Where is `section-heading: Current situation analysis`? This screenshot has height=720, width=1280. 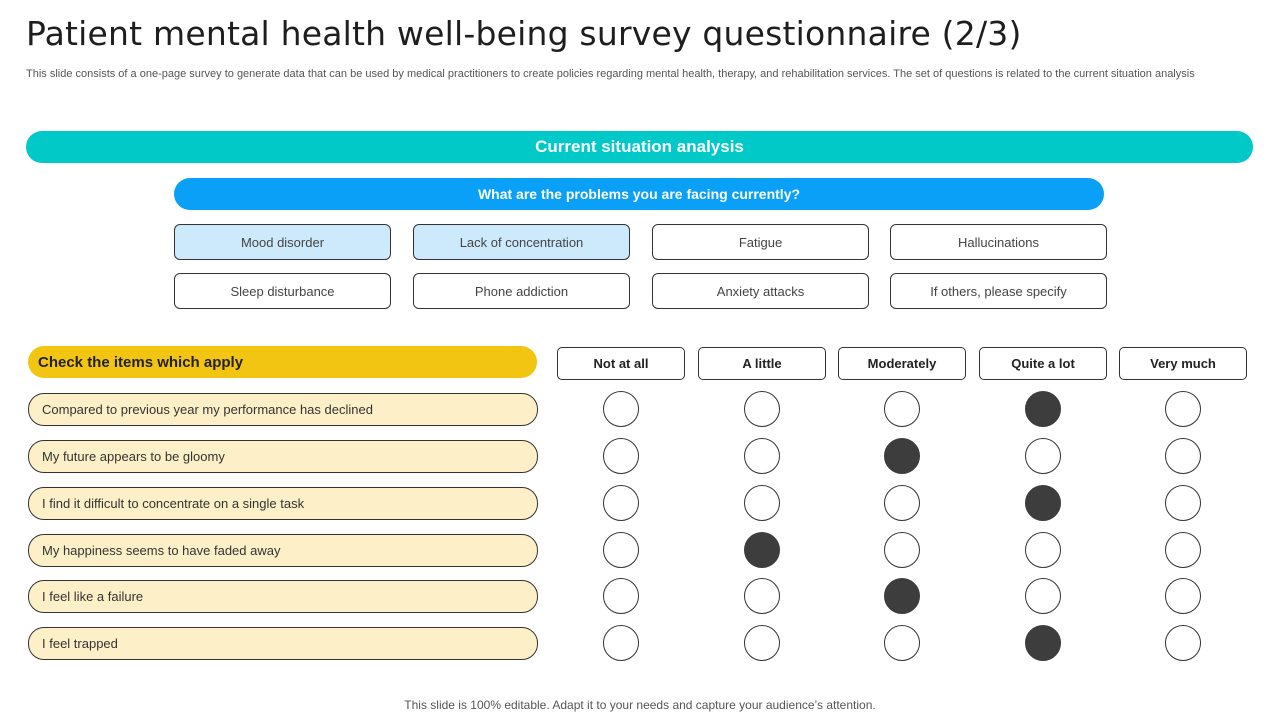 section-heading: Current situation analysis is located at coordinates (639, 147).